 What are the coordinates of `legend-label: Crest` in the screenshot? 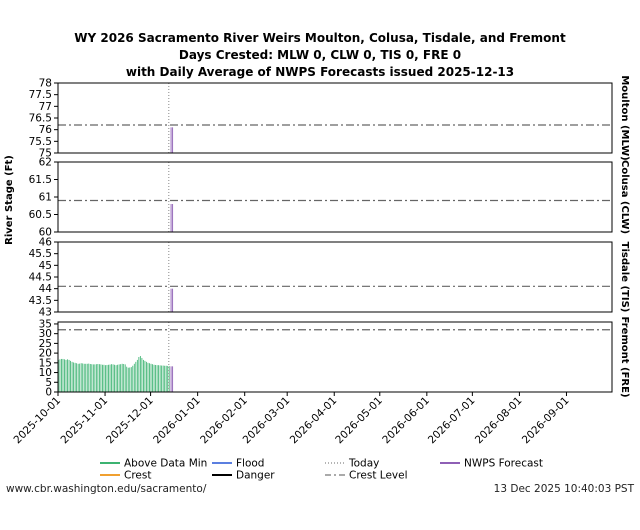 It's located at (137, 476).